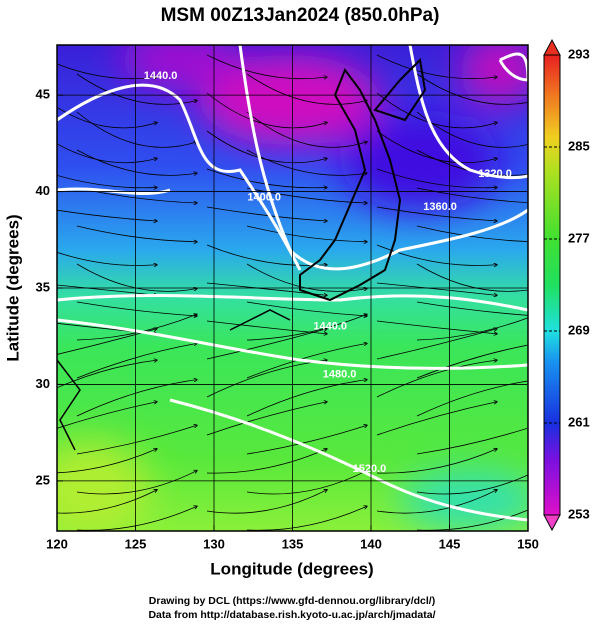 The height and width of the screenshot is (630, 599). What do you see at coordinates (43, 190) in the screenshot?
I see `y-tick-label: 40` at bounding box center [43, 190].